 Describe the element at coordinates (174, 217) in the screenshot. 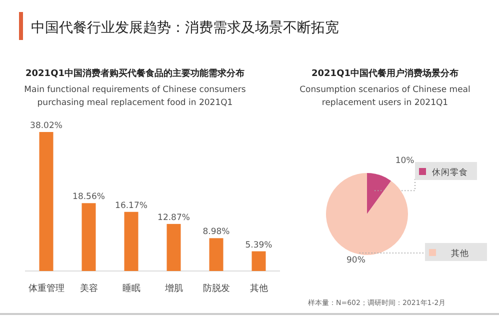

I see `data-label: 12.87%` at that location.